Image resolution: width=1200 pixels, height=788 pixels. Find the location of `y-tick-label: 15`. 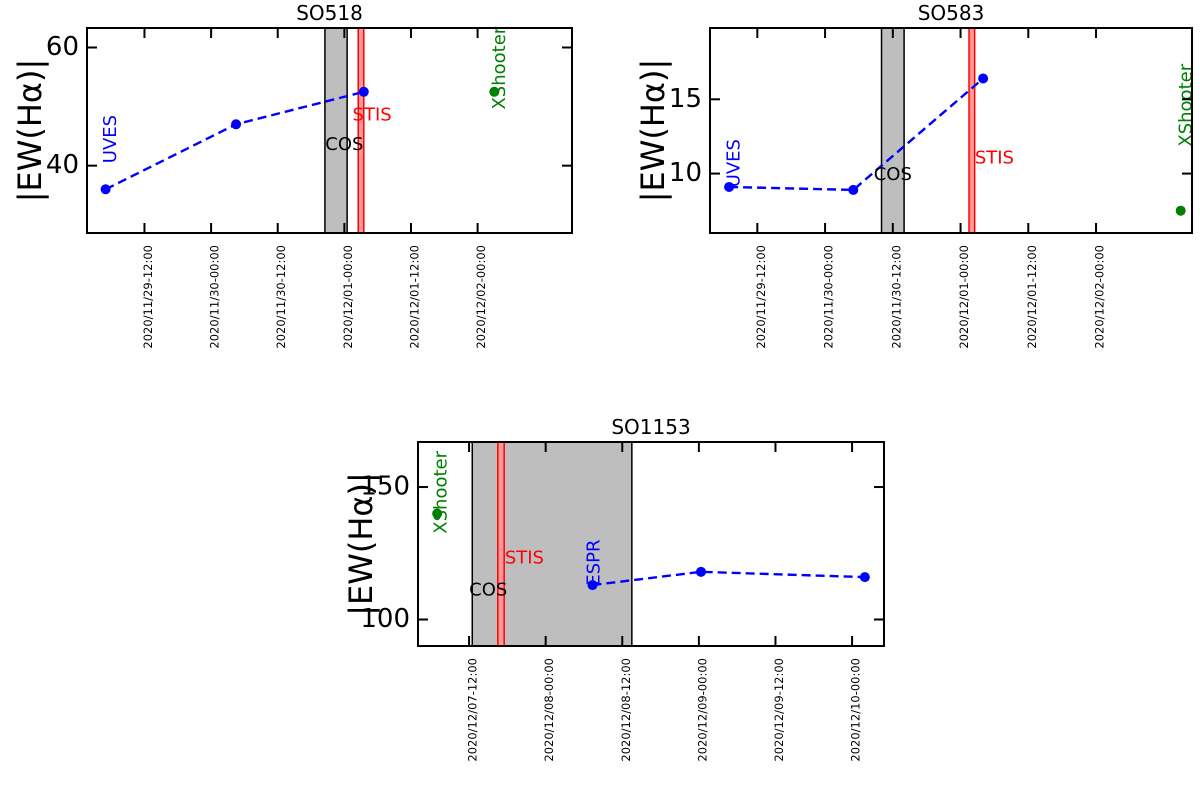

y-tick-label: 15 is located at coordinates (685, 99).